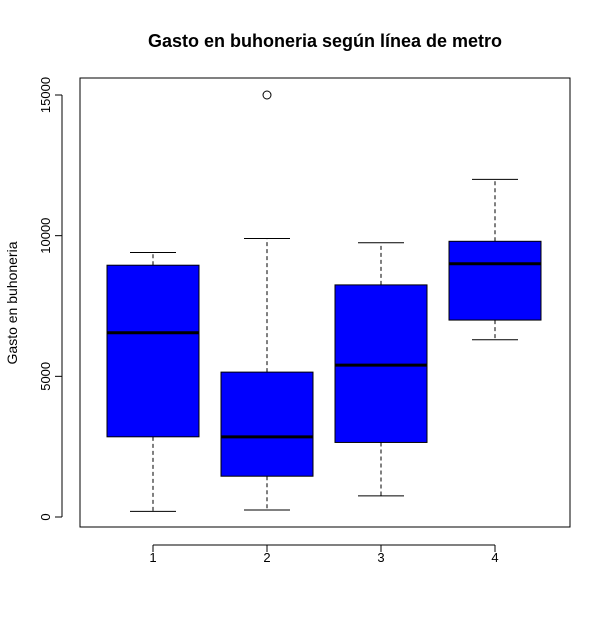  I want to click on y-axis: 0 5000 10000 15000, so click(50, 299).